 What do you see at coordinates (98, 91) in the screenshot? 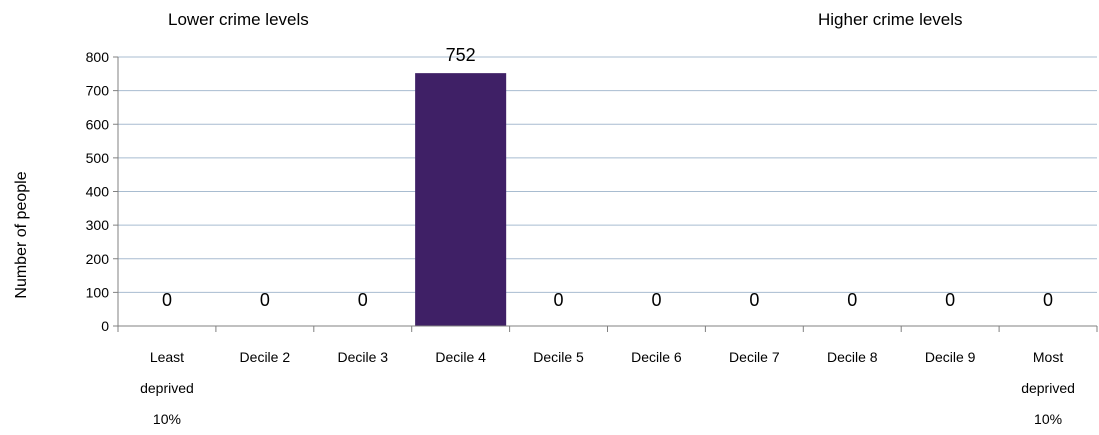
I see `y-tick-label-700: 700` at bounding box center [98, 91].